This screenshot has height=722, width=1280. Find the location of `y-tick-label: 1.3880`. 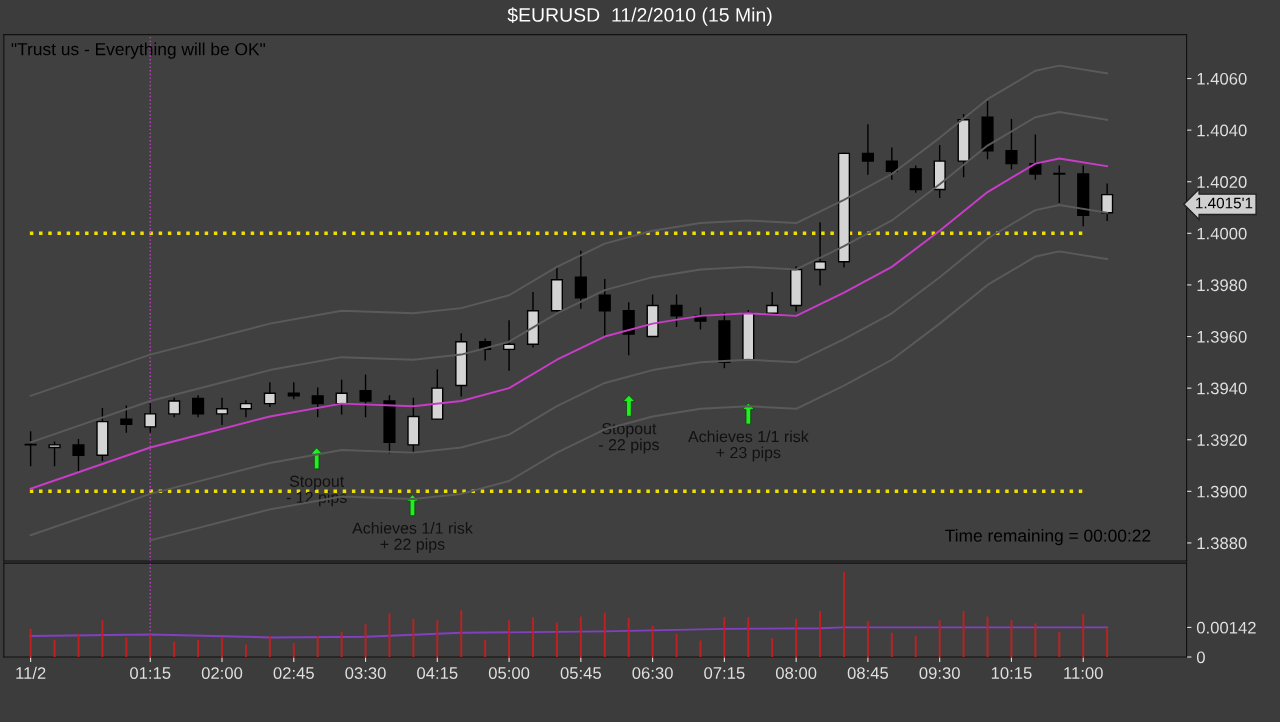

y-tick-label: 1.3880 is located at coordinates (1222, 543).